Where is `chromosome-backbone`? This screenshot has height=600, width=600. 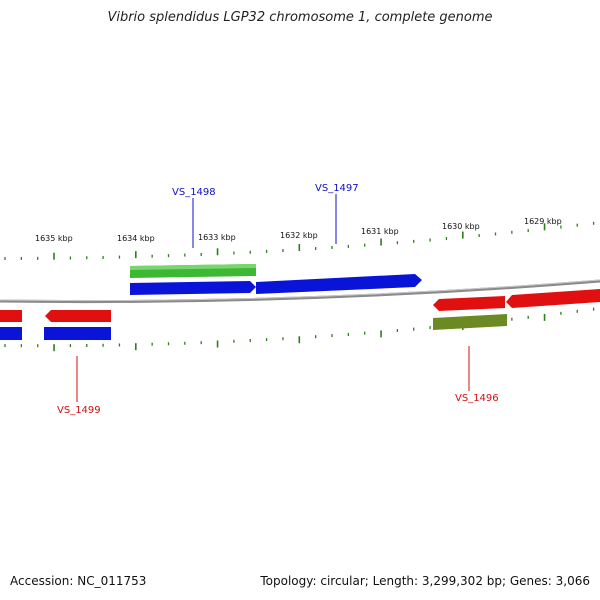 chromosome-backbone is located at coordinates (300, 291).